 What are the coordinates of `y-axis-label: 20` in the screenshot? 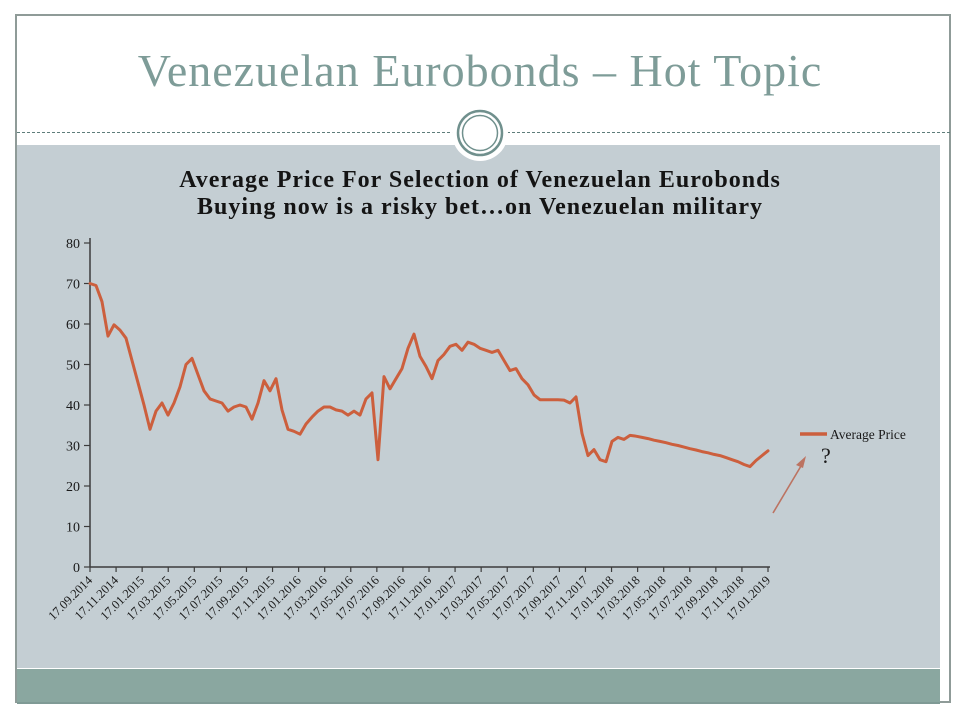 It's located at (73, 487).